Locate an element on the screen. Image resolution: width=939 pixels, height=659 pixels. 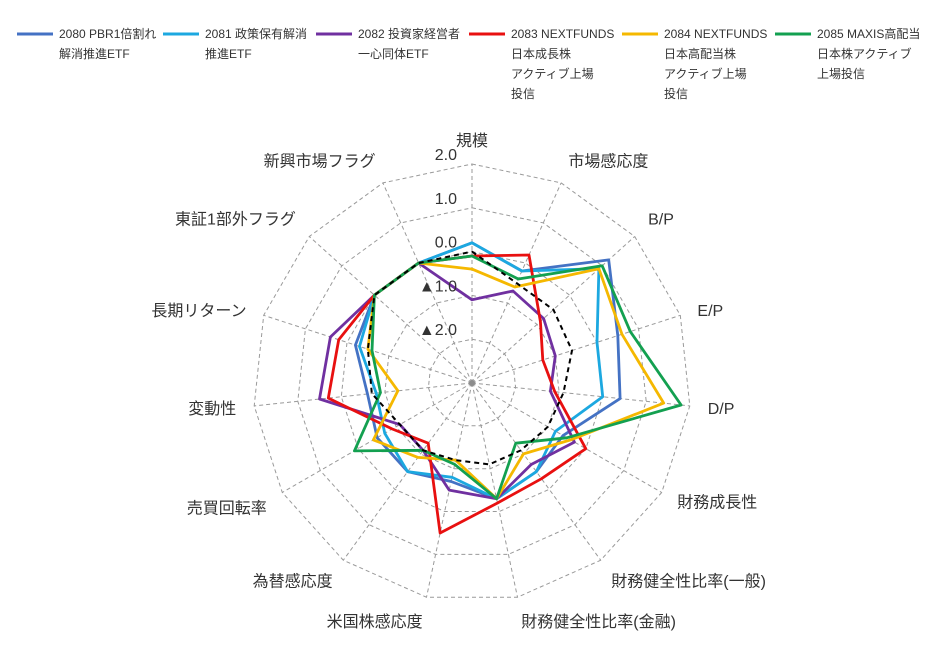
axis-label: B/P is located at coordinates (661, 219).